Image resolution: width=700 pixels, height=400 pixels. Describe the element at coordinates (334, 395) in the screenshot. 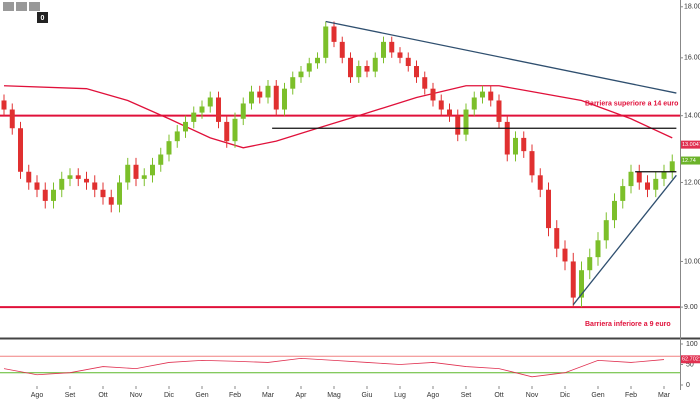

I see `x-tick-label: Mag` at that location.